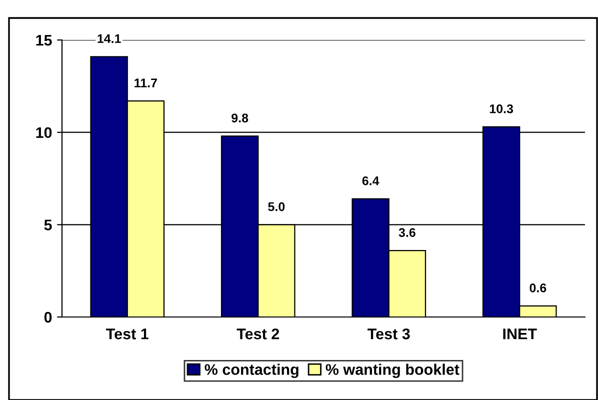 The image size is (598, 400). Describe the element at coordinates (407, 232) in the screenshot. I see `text: 3.6` at that location.